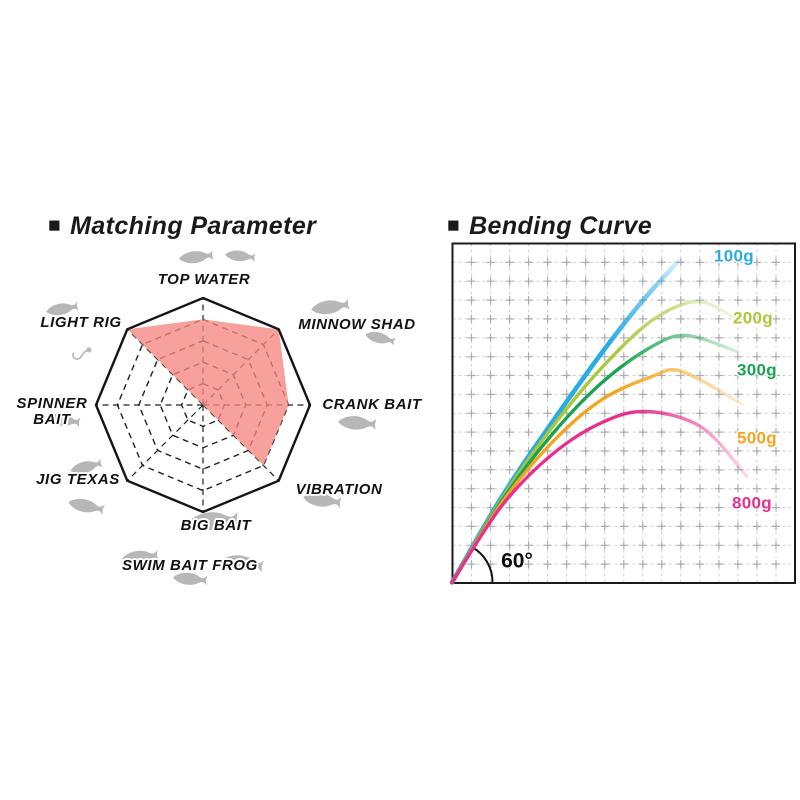 The height and width of the screenshot is (800, 800). What do you see at coordinates (82, 353) in the screenshot?
I see `jig-hook-silhouette-icon` at bounding box center [82, 353].